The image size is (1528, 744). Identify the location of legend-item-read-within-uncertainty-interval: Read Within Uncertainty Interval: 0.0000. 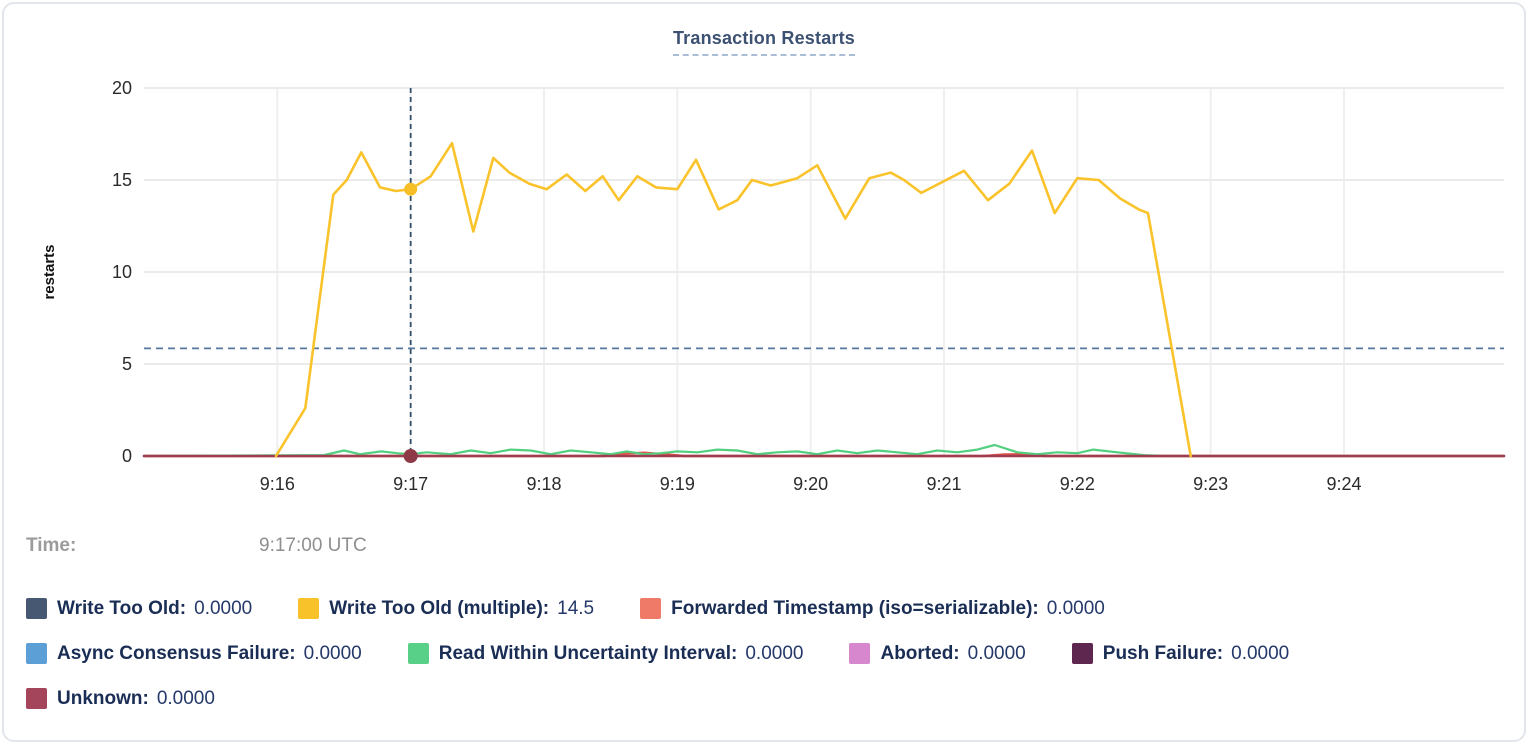
(605, 653).